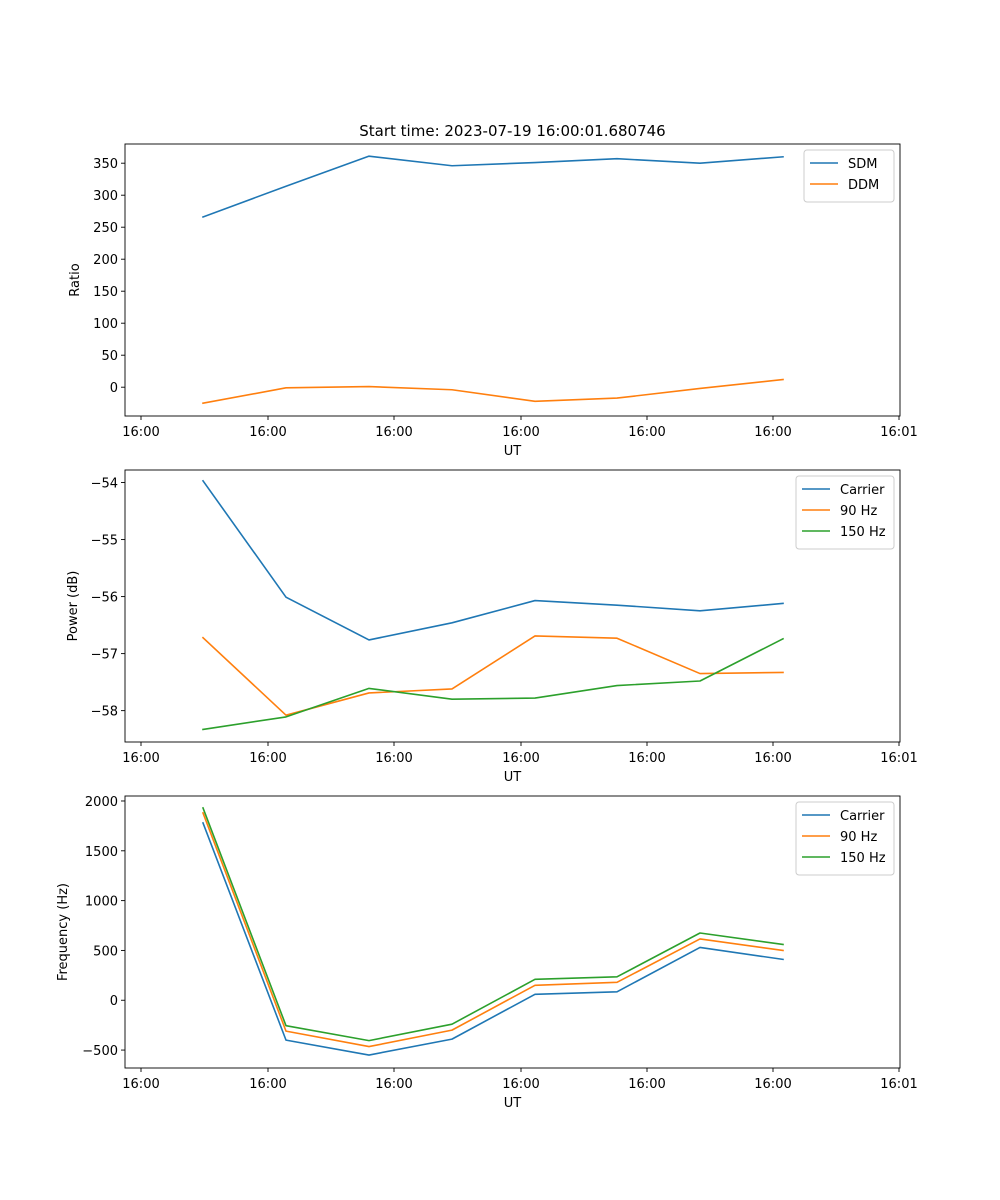 The height and width of the screenshot is (1200, 1000). Describe the element at coordinates (105, 292) in the screenshot. I see `y-tick-label: 150` at that location.